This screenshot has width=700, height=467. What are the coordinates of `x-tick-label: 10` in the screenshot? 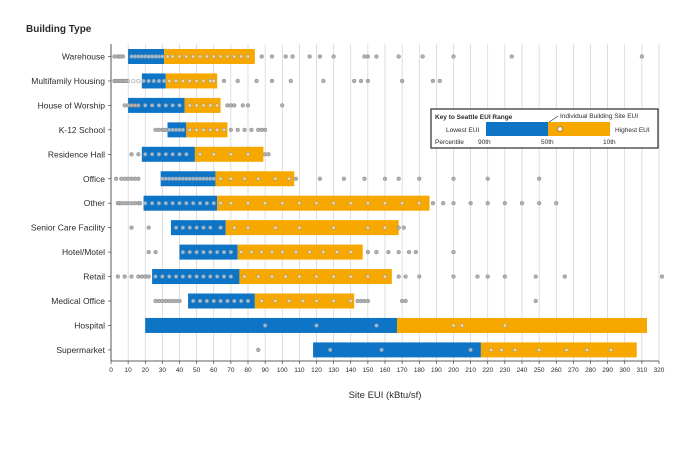 It's located at (129, 370).